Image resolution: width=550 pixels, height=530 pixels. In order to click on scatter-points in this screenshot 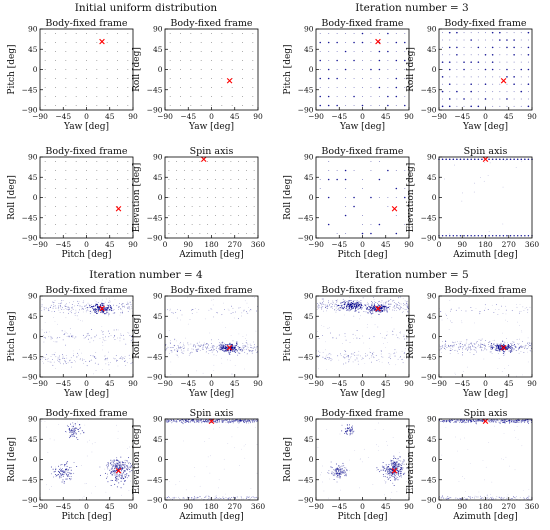, I will do `click(485, 69)`.